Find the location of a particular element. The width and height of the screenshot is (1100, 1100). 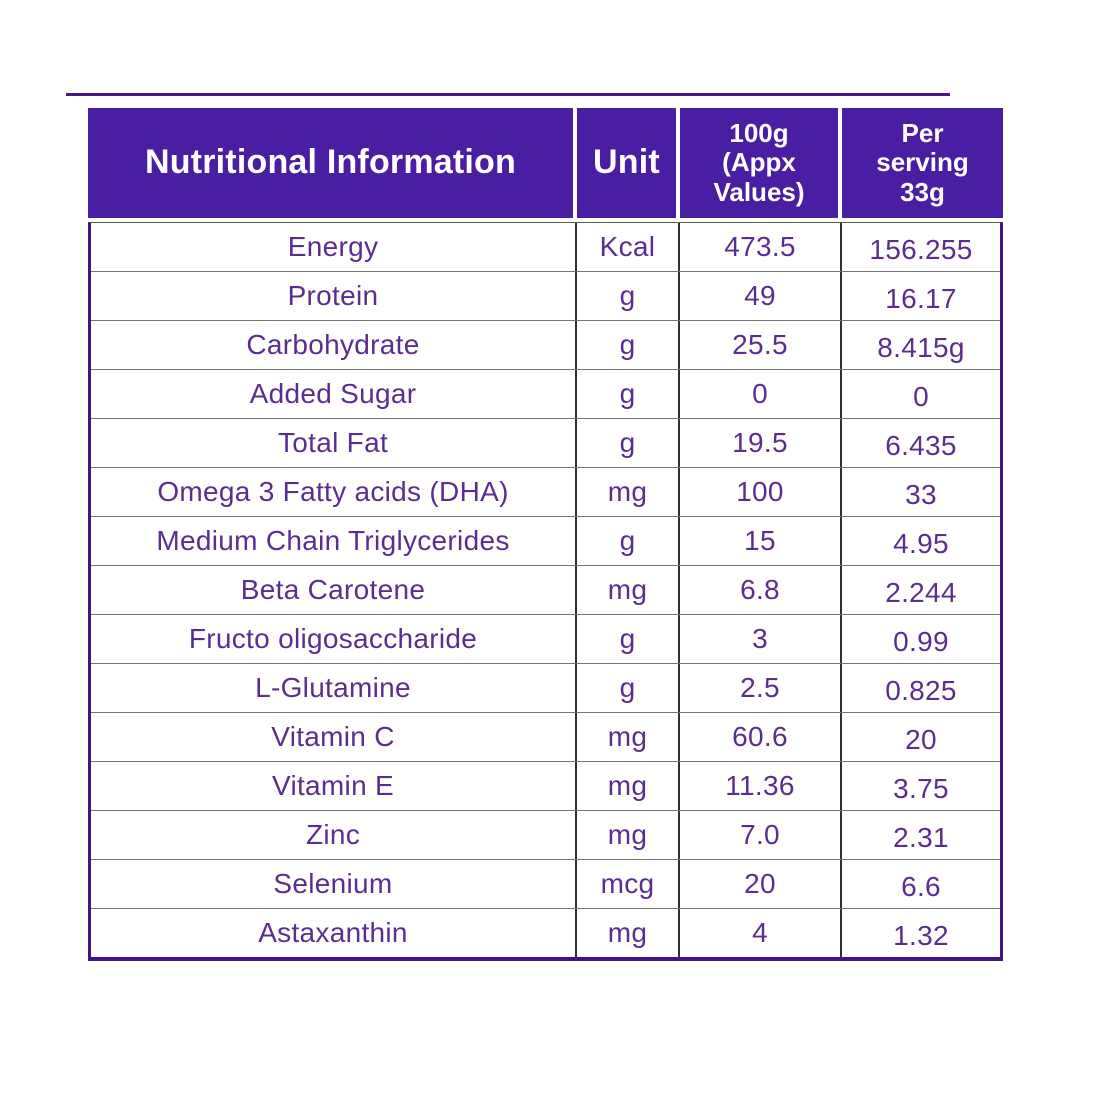

nutrient-name: Medium Chain Triglycerides is located at coordinates (334, 541).